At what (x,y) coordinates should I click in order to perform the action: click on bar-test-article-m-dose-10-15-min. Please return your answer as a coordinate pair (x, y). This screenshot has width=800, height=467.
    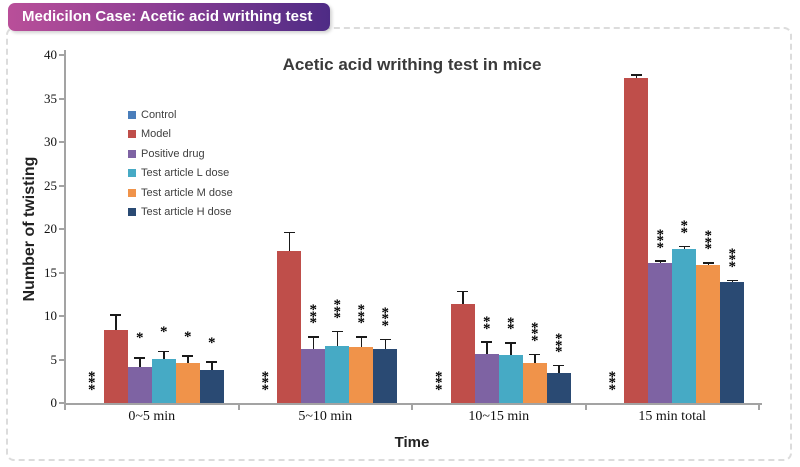
    Looking at the image, I should click on (534, 382).